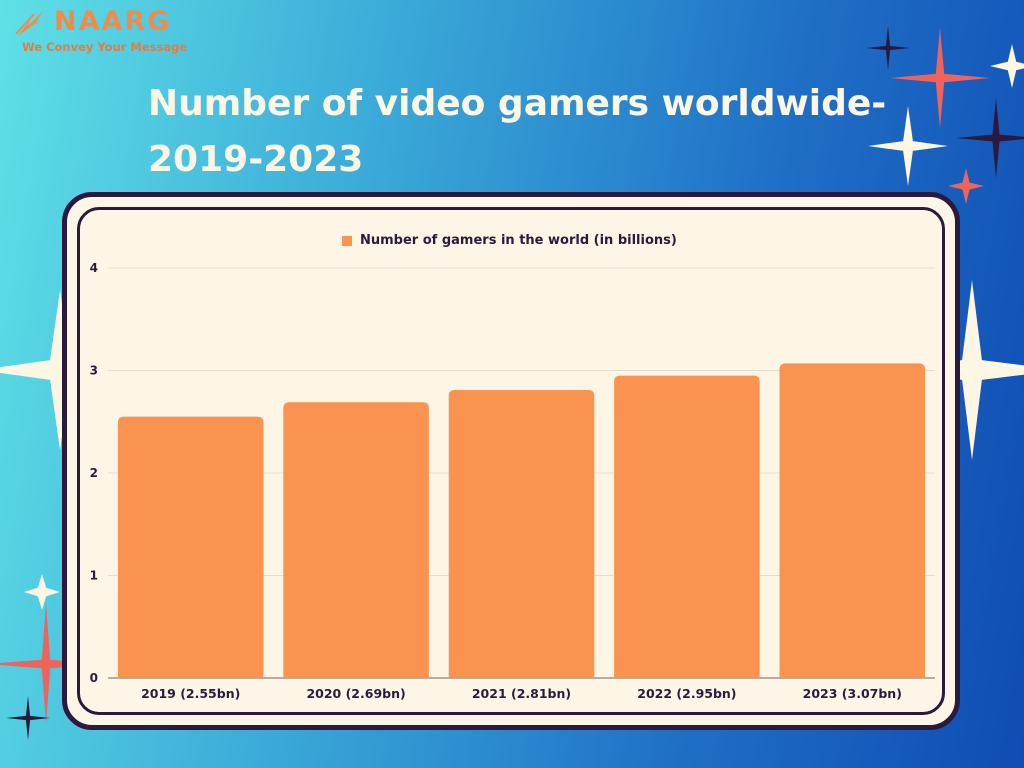  What do you see at coordinates (94, 473) in the screenshot?
I see `y-tick-label: 2` at bounding box center [94, 473].